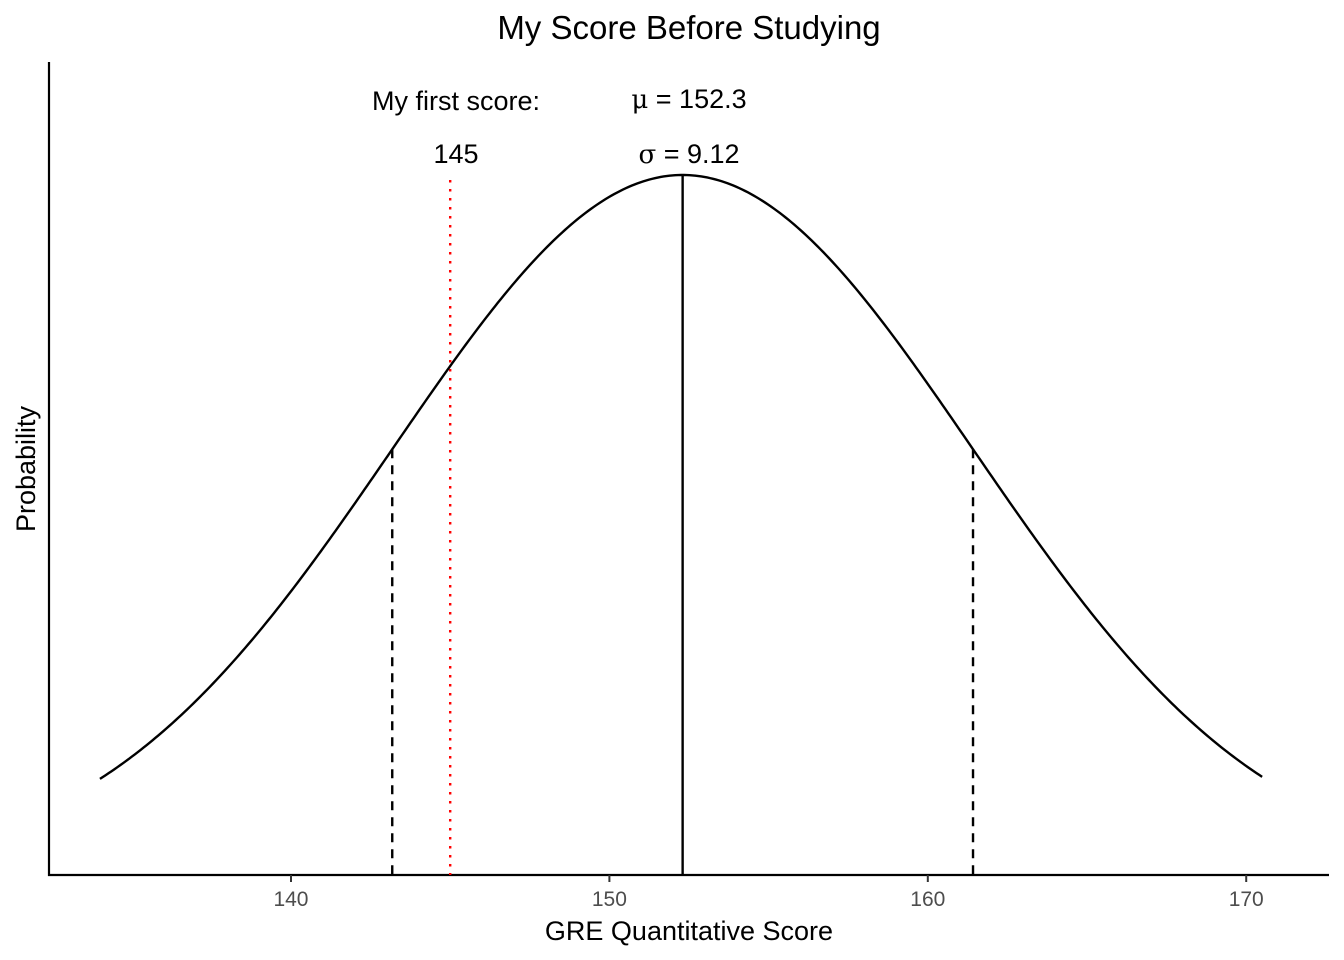 This screenshot has height=960, width=1344. Describe the element at coordinates (1246, 899) in the screenshot. I see `x-tick-label: 170` at that location.